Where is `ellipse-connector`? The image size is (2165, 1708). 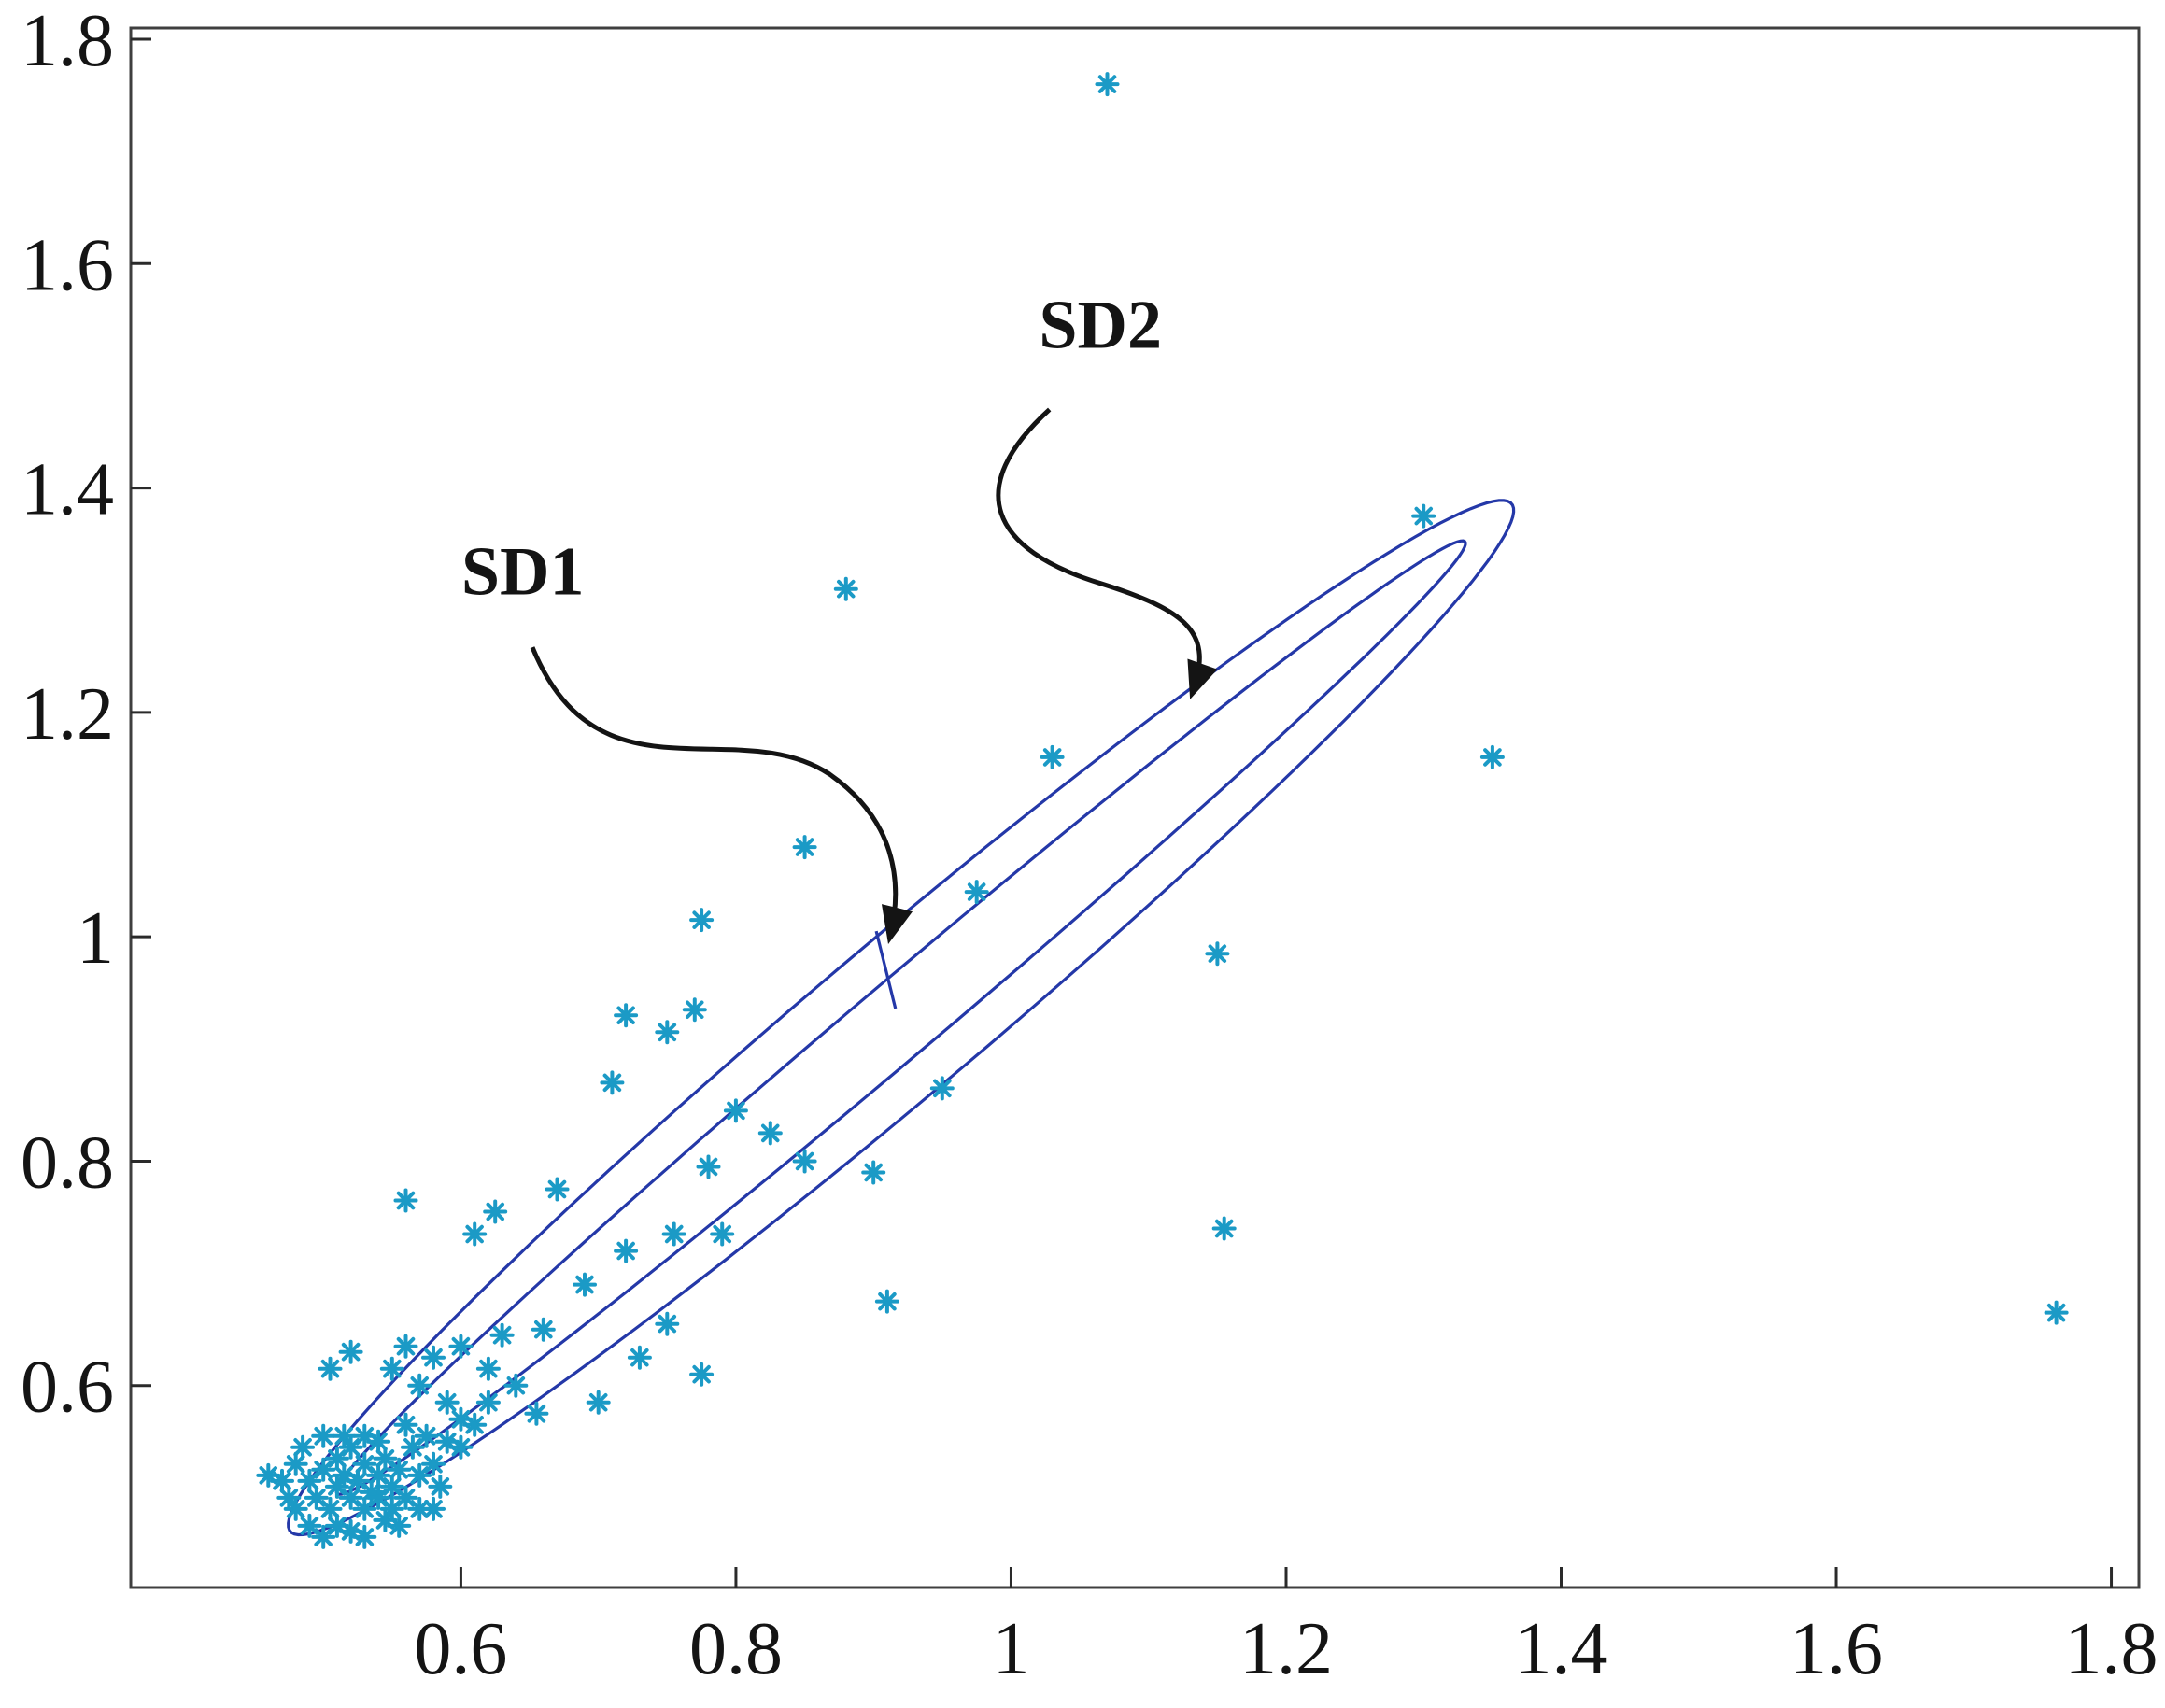 ellipse-connector is located at coordinates (886, 969).